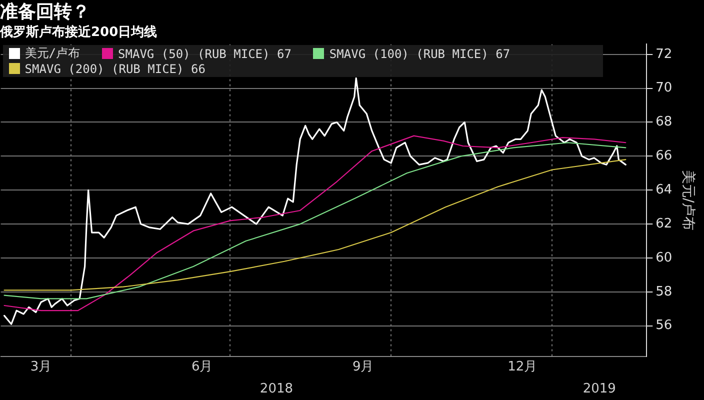 The image size is (704, 400). I want to click on y-tick-label: 60, so click(664, 258).